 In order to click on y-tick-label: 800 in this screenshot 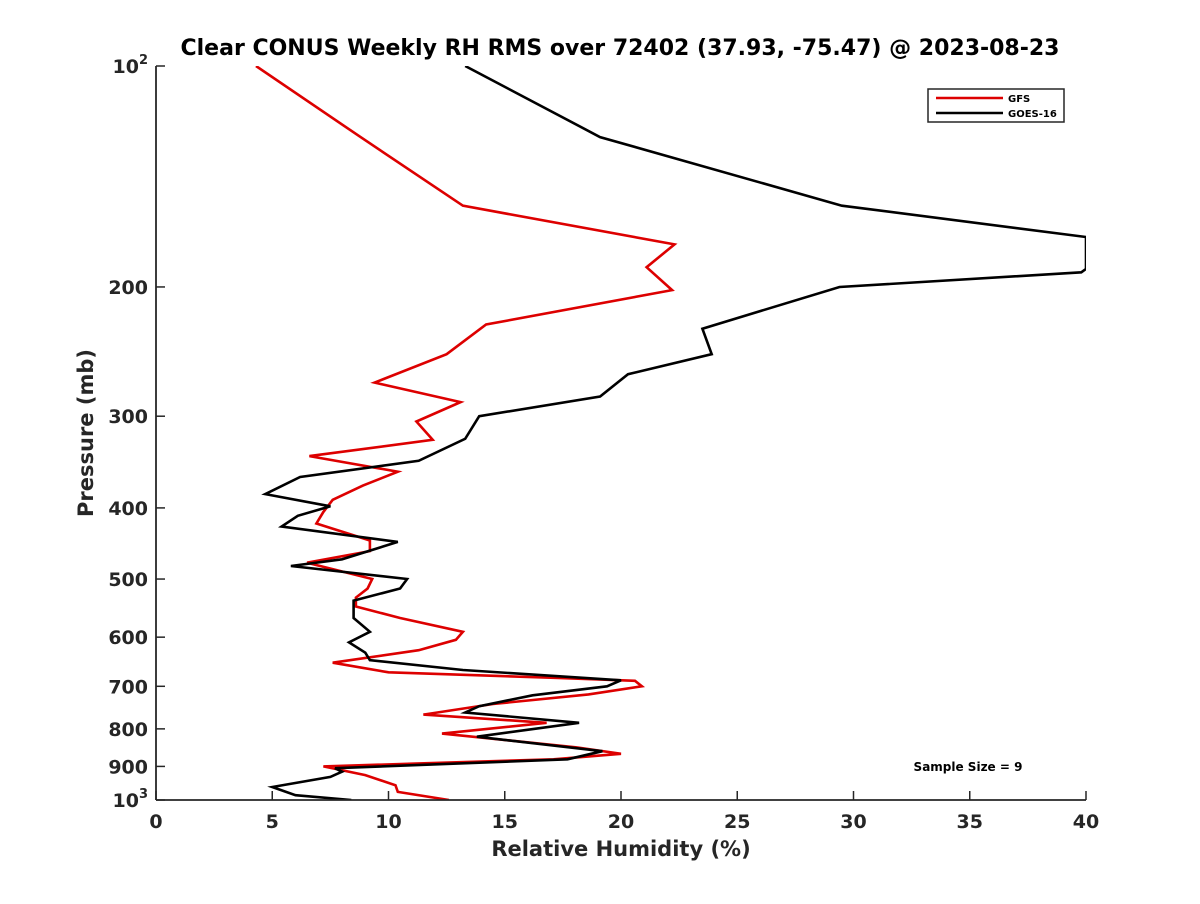, I will do `click(128, 730)`.